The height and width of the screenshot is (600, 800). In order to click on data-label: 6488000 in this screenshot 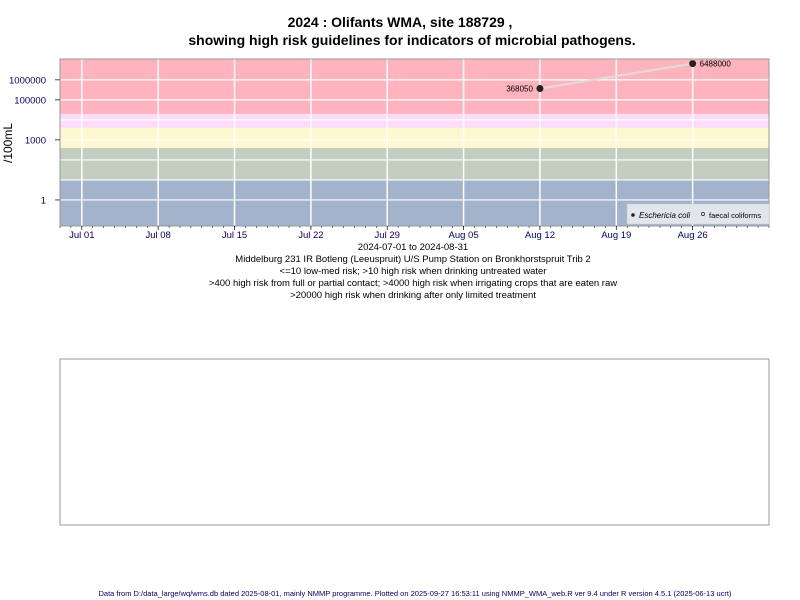, I will do `click(716, 64)`.